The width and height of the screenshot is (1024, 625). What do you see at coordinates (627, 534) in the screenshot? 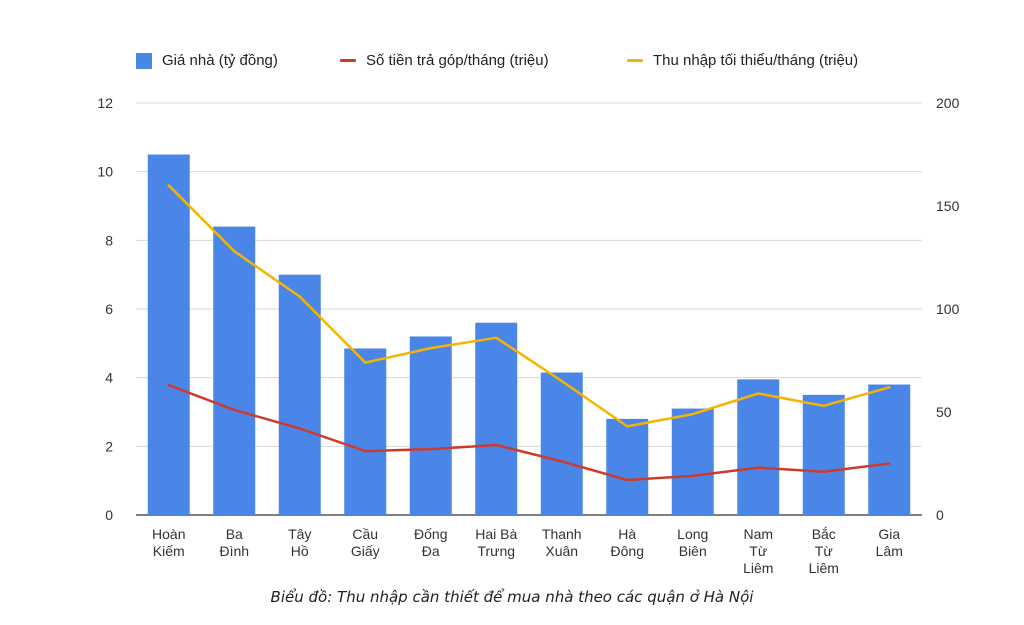
I see `x-tick-label: Hà` at bounding box center [627, 534].